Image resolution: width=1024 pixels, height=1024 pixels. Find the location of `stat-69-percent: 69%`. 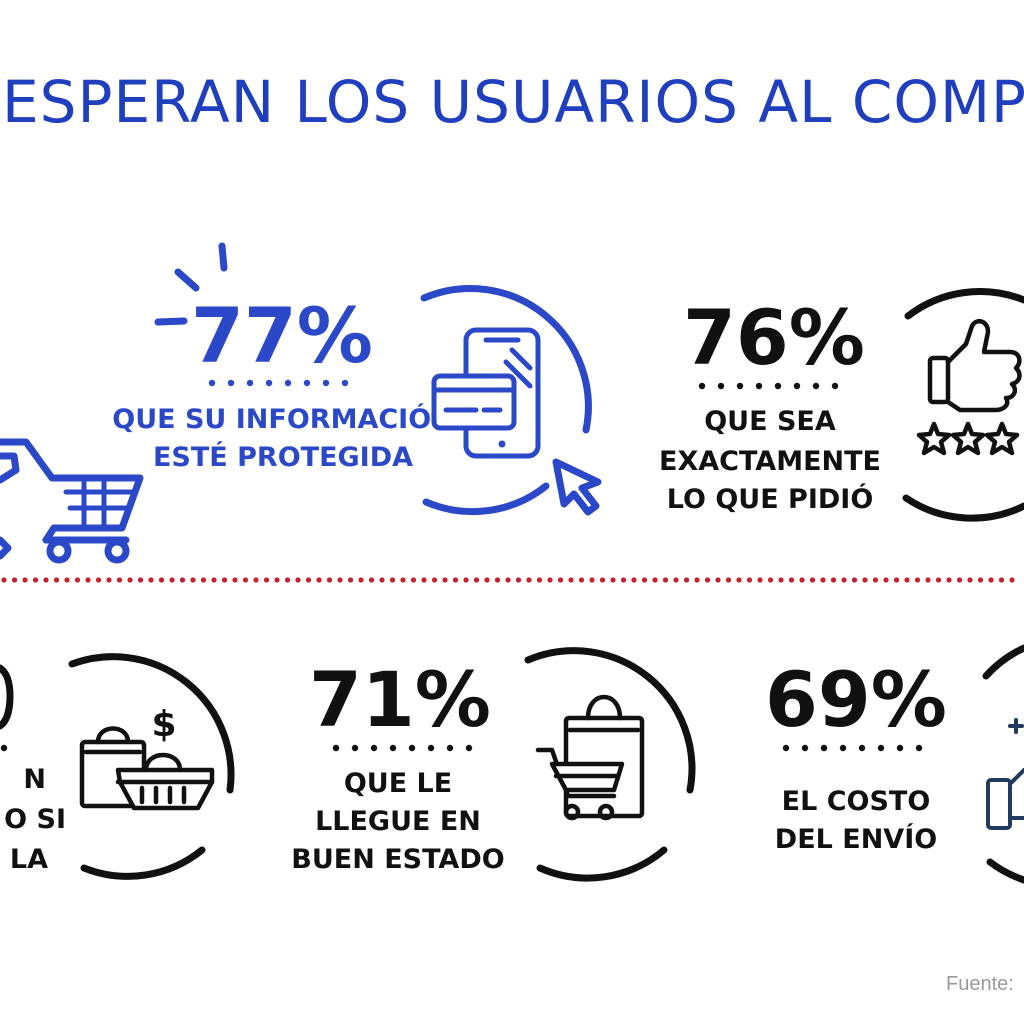

stat-69-percent: 69% is located at coordinates (856, 699).